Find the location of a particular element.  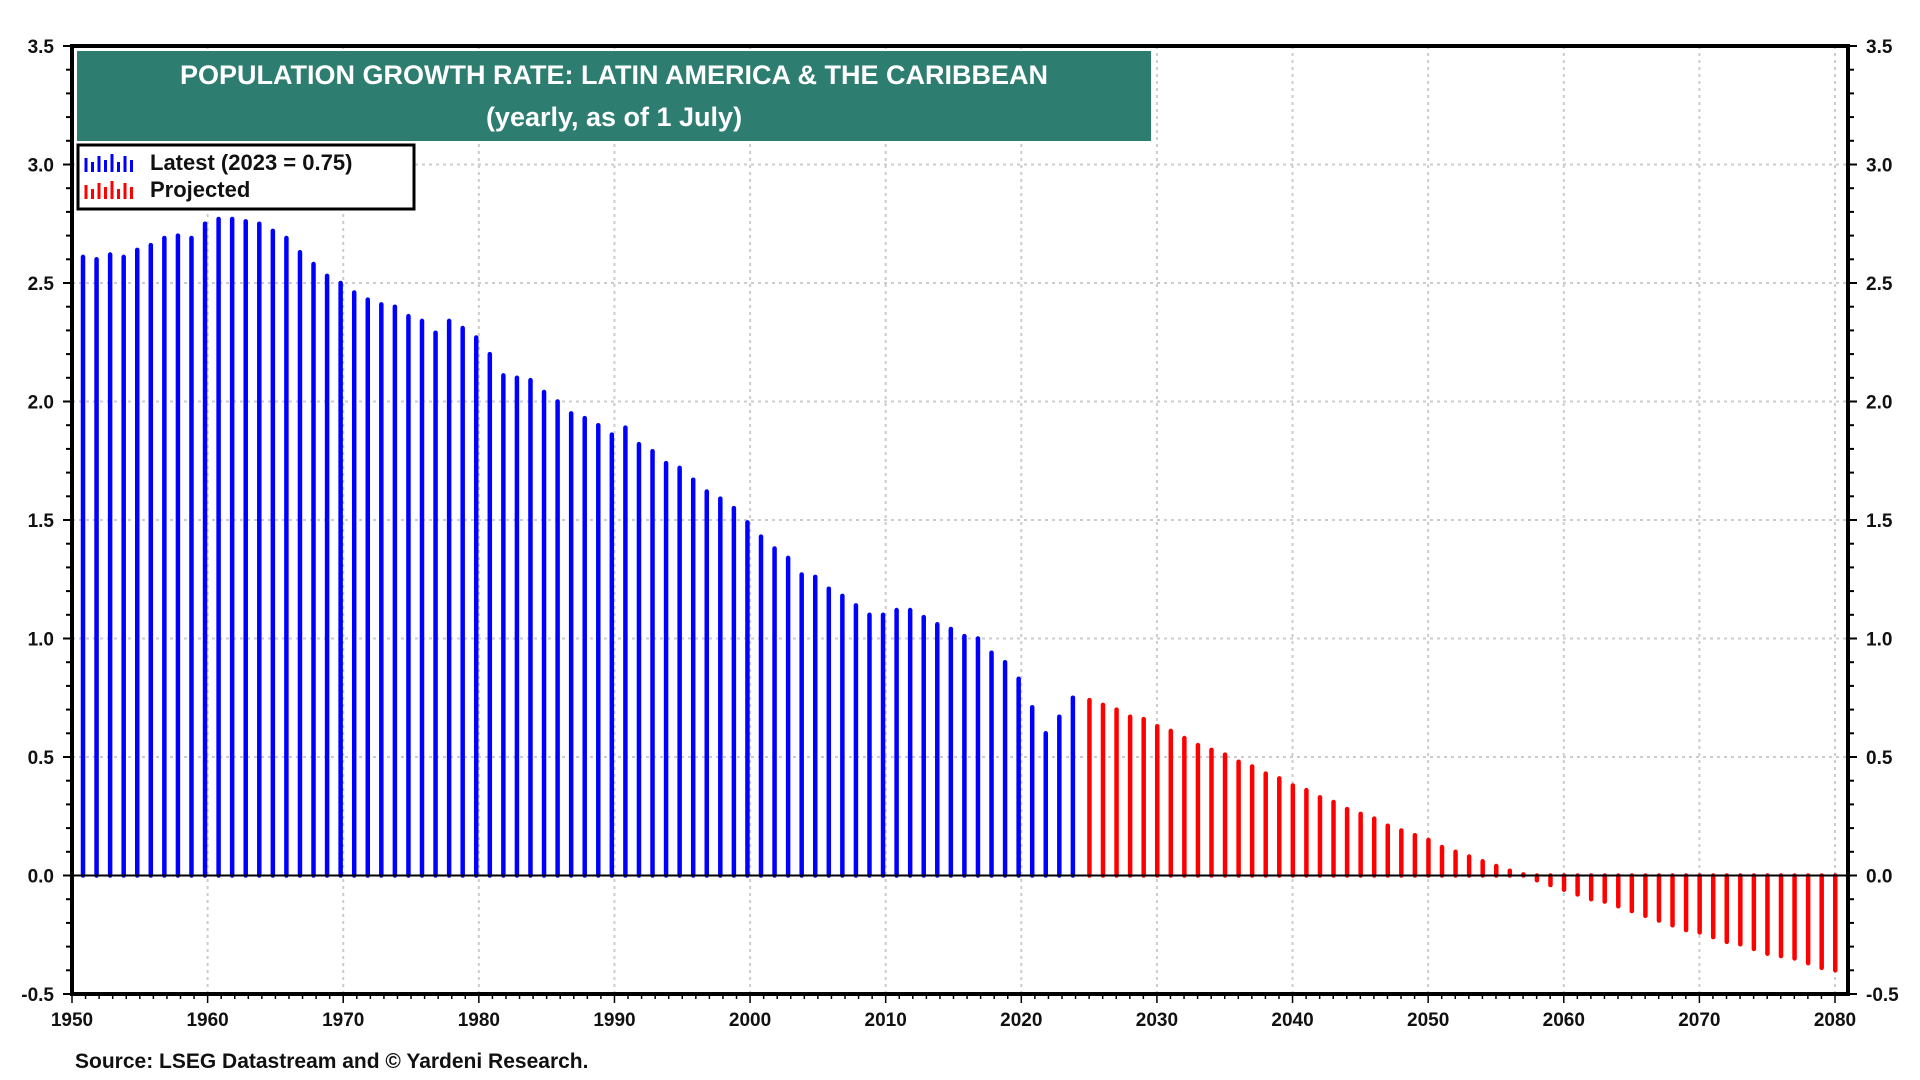

legend-box is located at coordinates (246, 177).